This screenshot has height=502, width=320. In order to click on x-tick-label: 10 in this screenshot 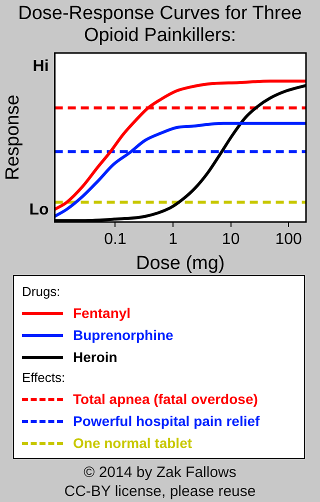, I will do `click(231, 239)`.